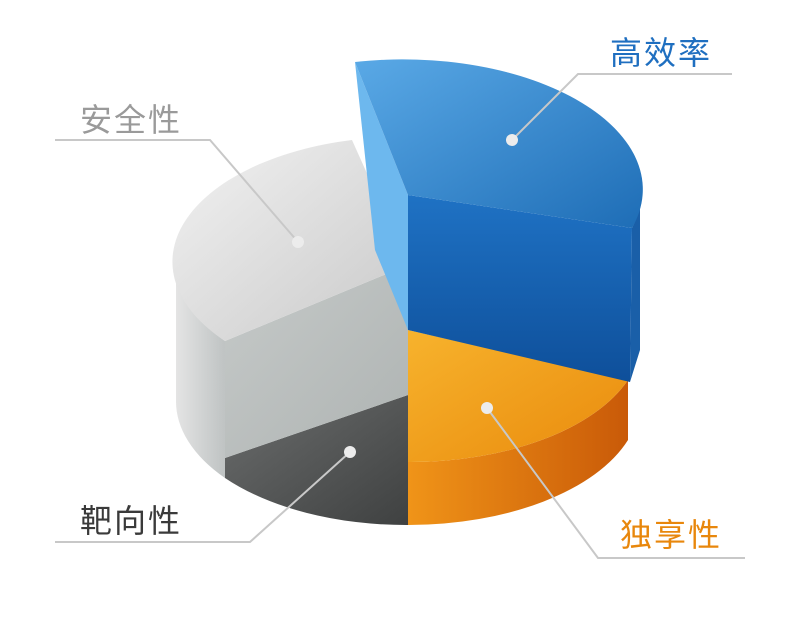 This screenshot has width=800, height=636. I want to click on targeting-segment, so click(316, 460).